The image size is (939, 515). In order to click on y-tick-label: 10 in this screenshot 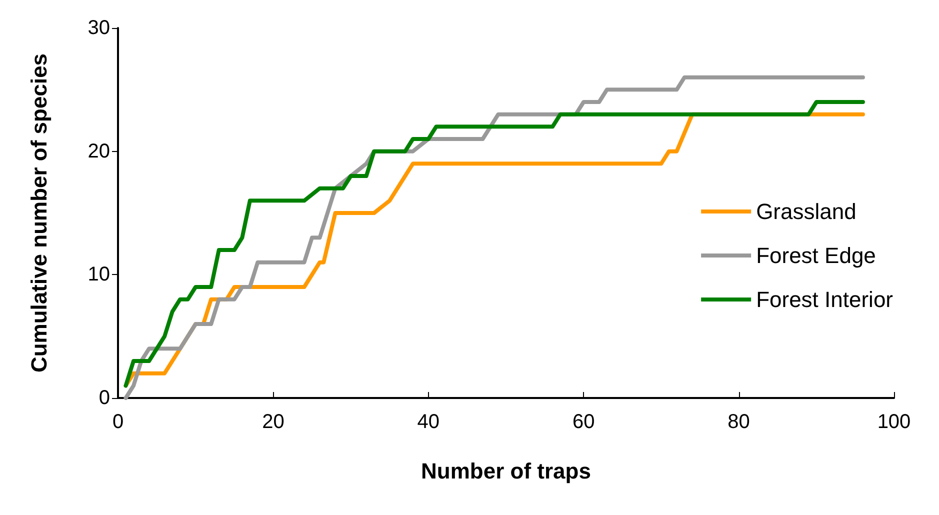, I will do `click(99, 275)`.